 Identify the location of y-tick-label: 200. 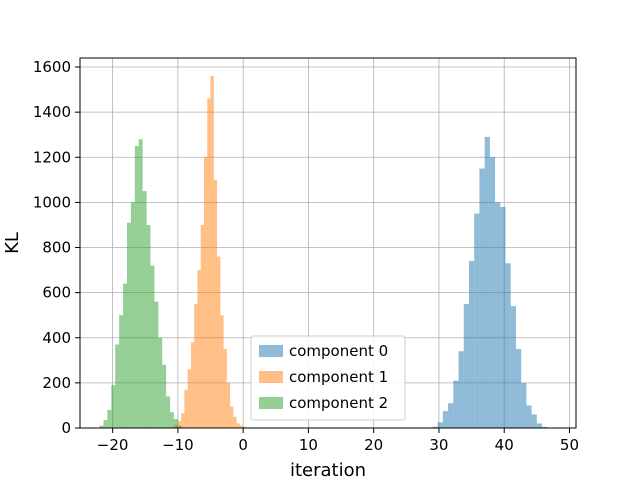
(56, 383).